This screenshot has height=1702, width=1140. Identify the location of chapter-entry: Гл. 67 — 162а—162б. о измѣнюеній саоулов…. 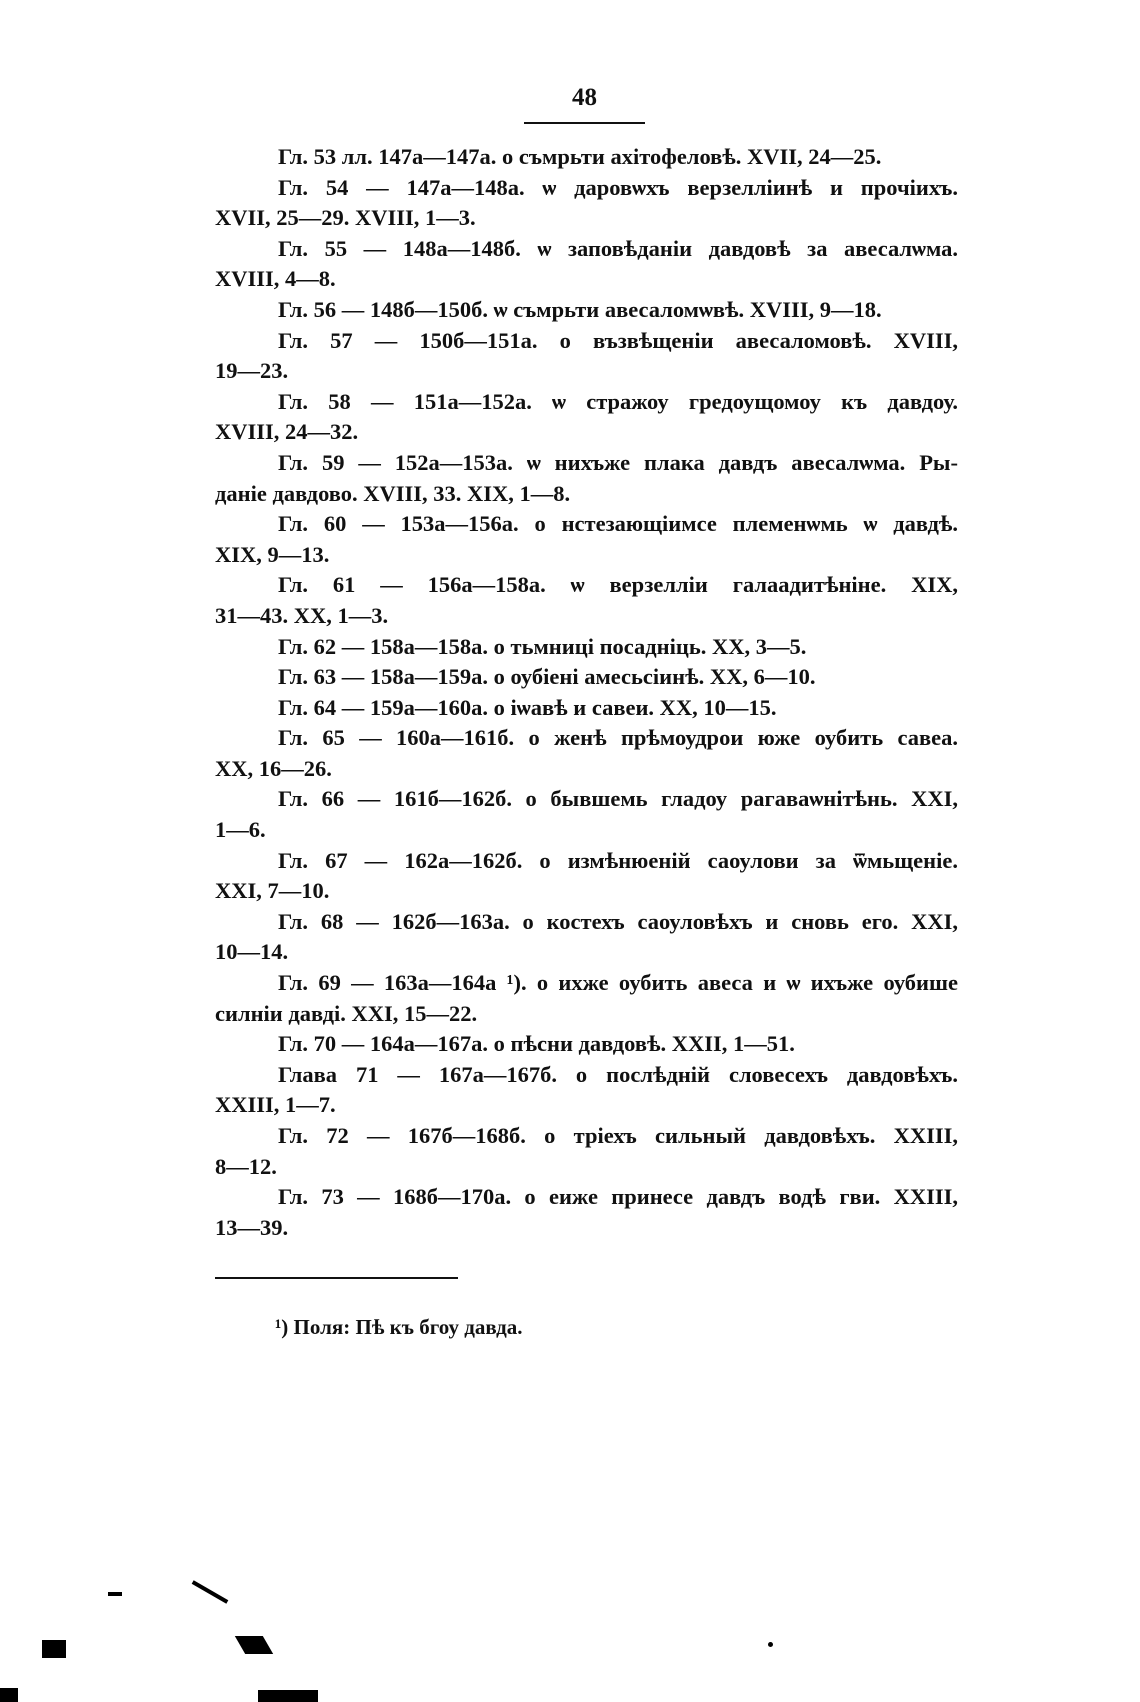
(618, 860).